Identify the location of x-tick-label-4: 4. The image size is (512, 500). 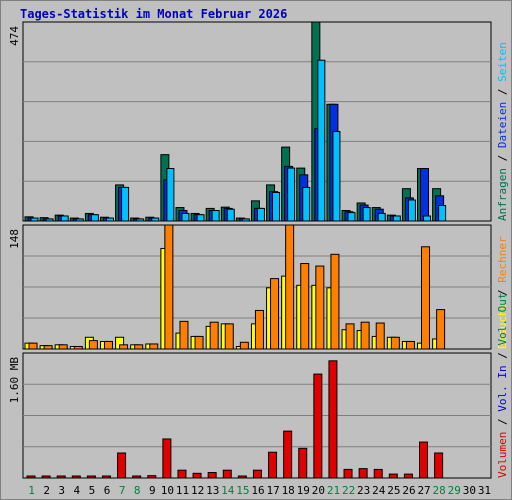
(77, 490).